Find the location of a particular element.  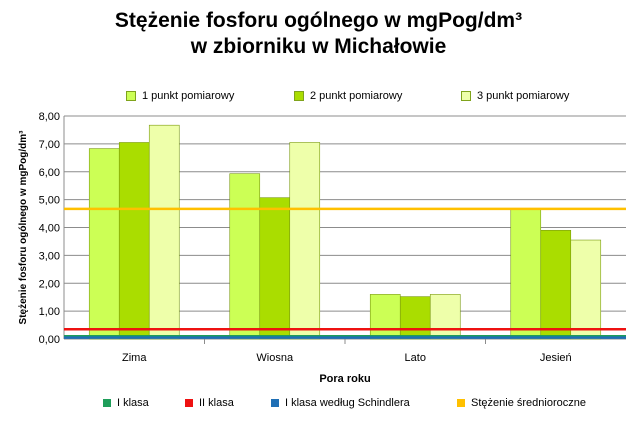

chart-title-line-1: Stężenie fosforu ogólnego w mgPog/dm³ is located at coordinates (318, 20).